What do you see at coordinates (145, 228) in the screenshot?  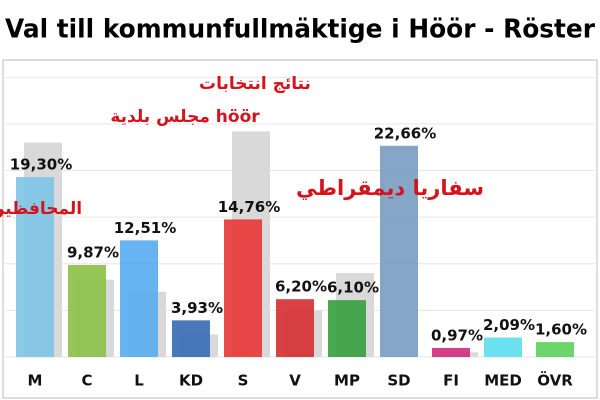 I see `value-label: 12,51%` at bounding box center [145, 228].